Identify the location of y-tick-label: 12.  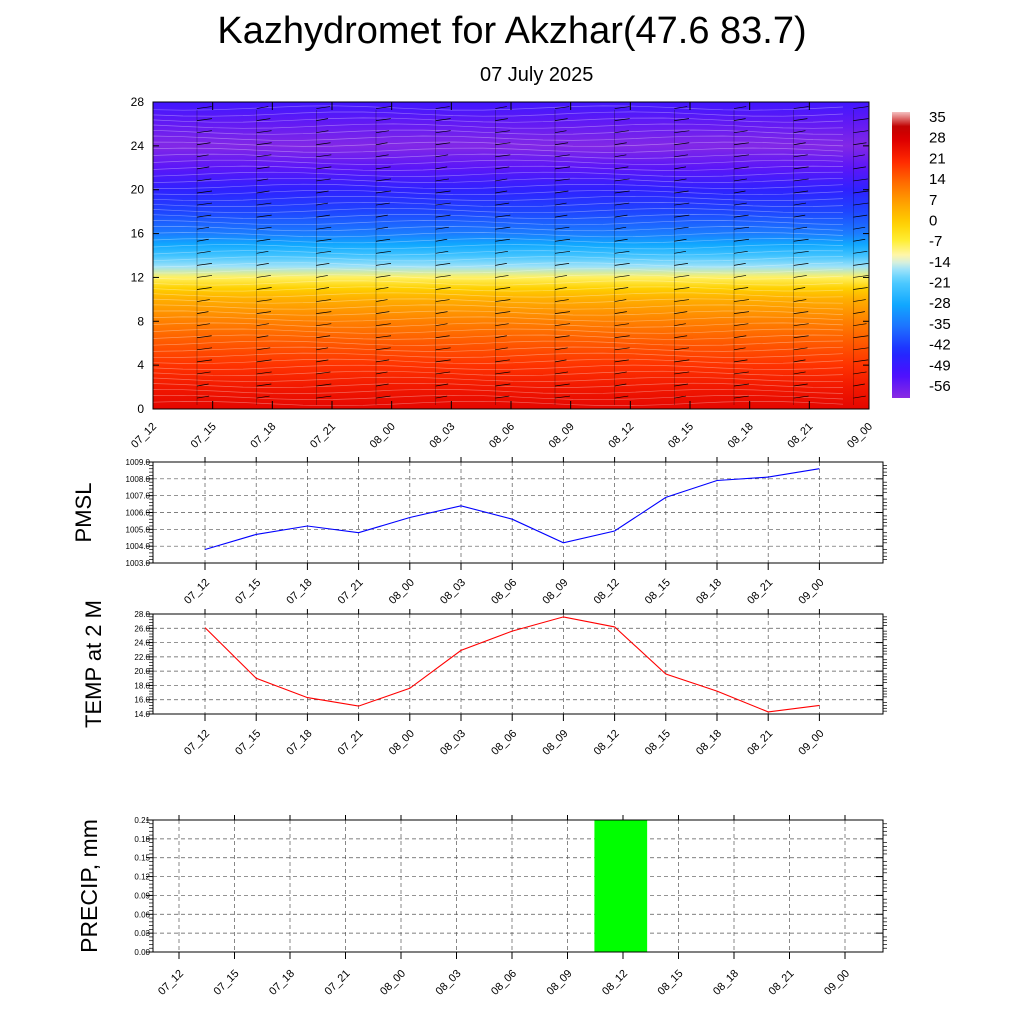
(138, 277).